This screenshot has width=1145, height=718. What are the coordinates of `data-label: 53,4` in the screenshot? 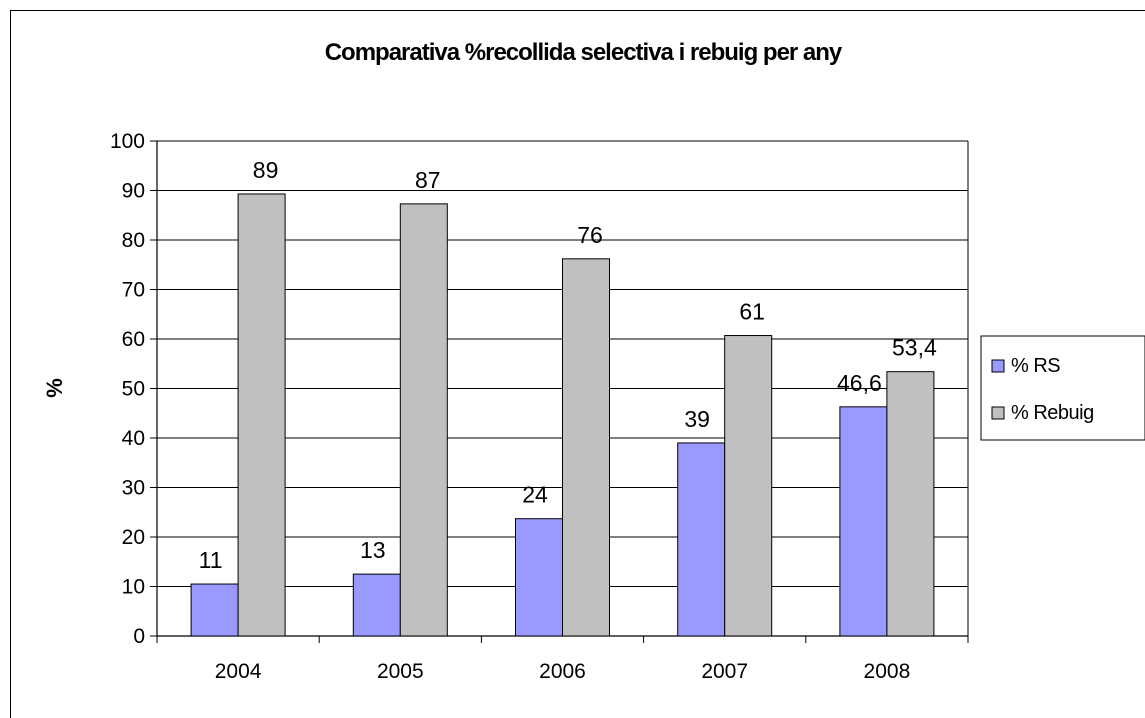 It's located at (914, 348).